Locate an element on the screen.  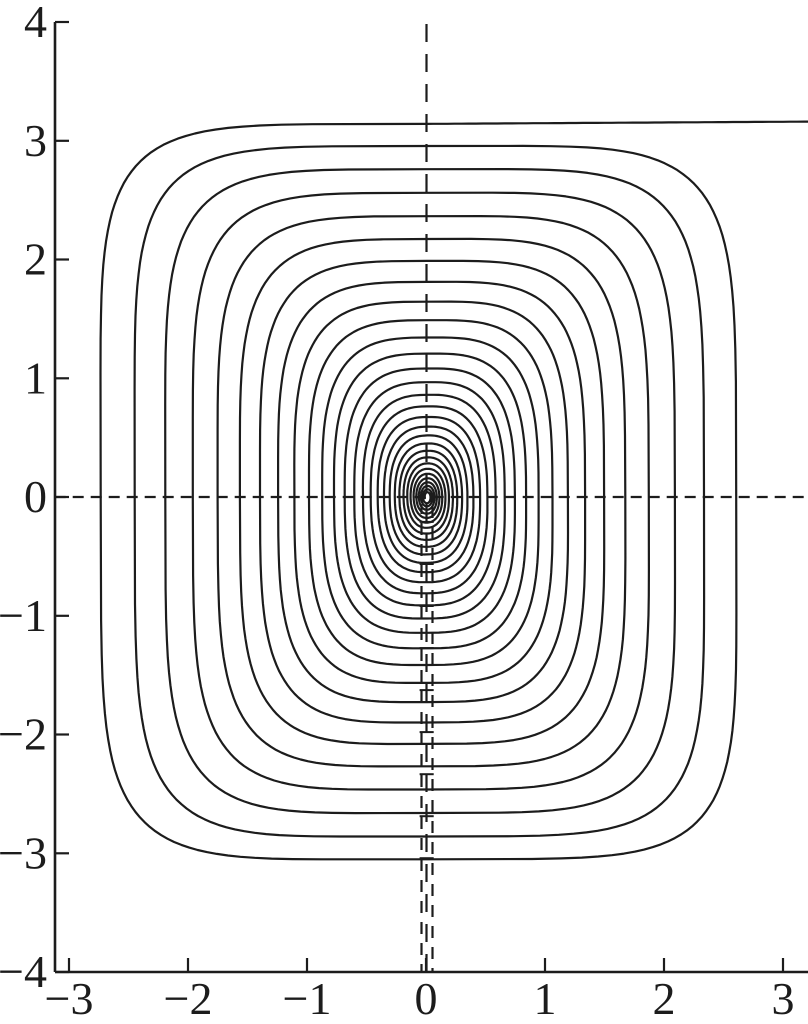
y-tick-label: 0 is located at coordinates (35, 496).